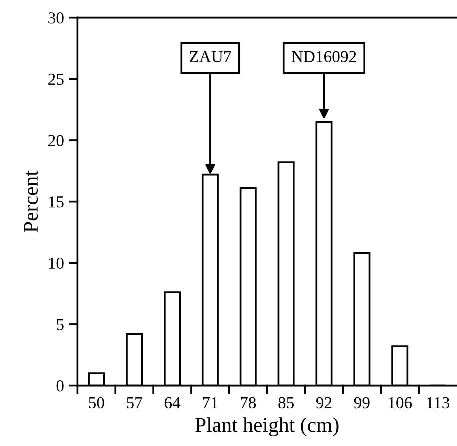 The height and width of the screenshot is (446, 457). What do you see at coordinates (60, 324) in the screenshot?
I see `y-tick-label: 5` at bounding box center [60, 324].